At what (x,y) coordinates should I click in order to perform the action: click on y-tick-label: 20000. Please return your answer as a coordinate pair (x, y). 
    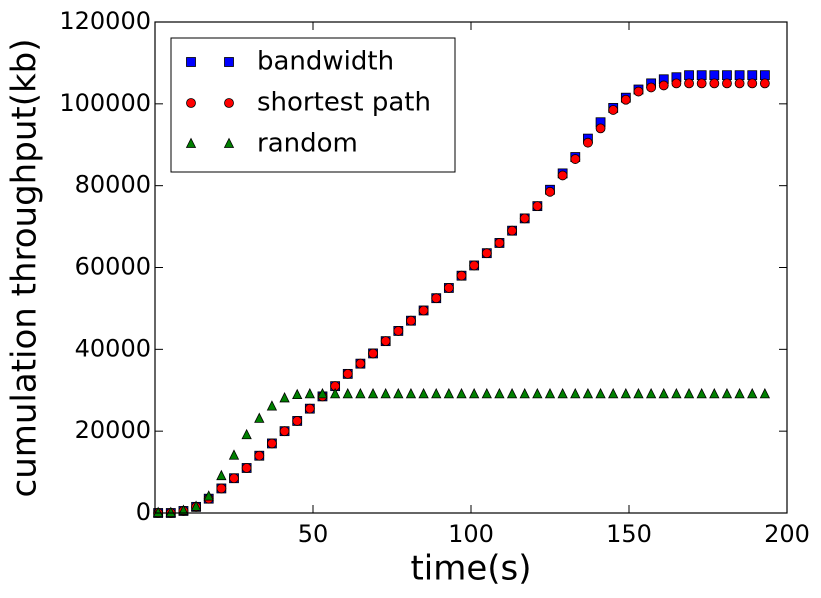
    Looking at the image, I should click on (113, 430).